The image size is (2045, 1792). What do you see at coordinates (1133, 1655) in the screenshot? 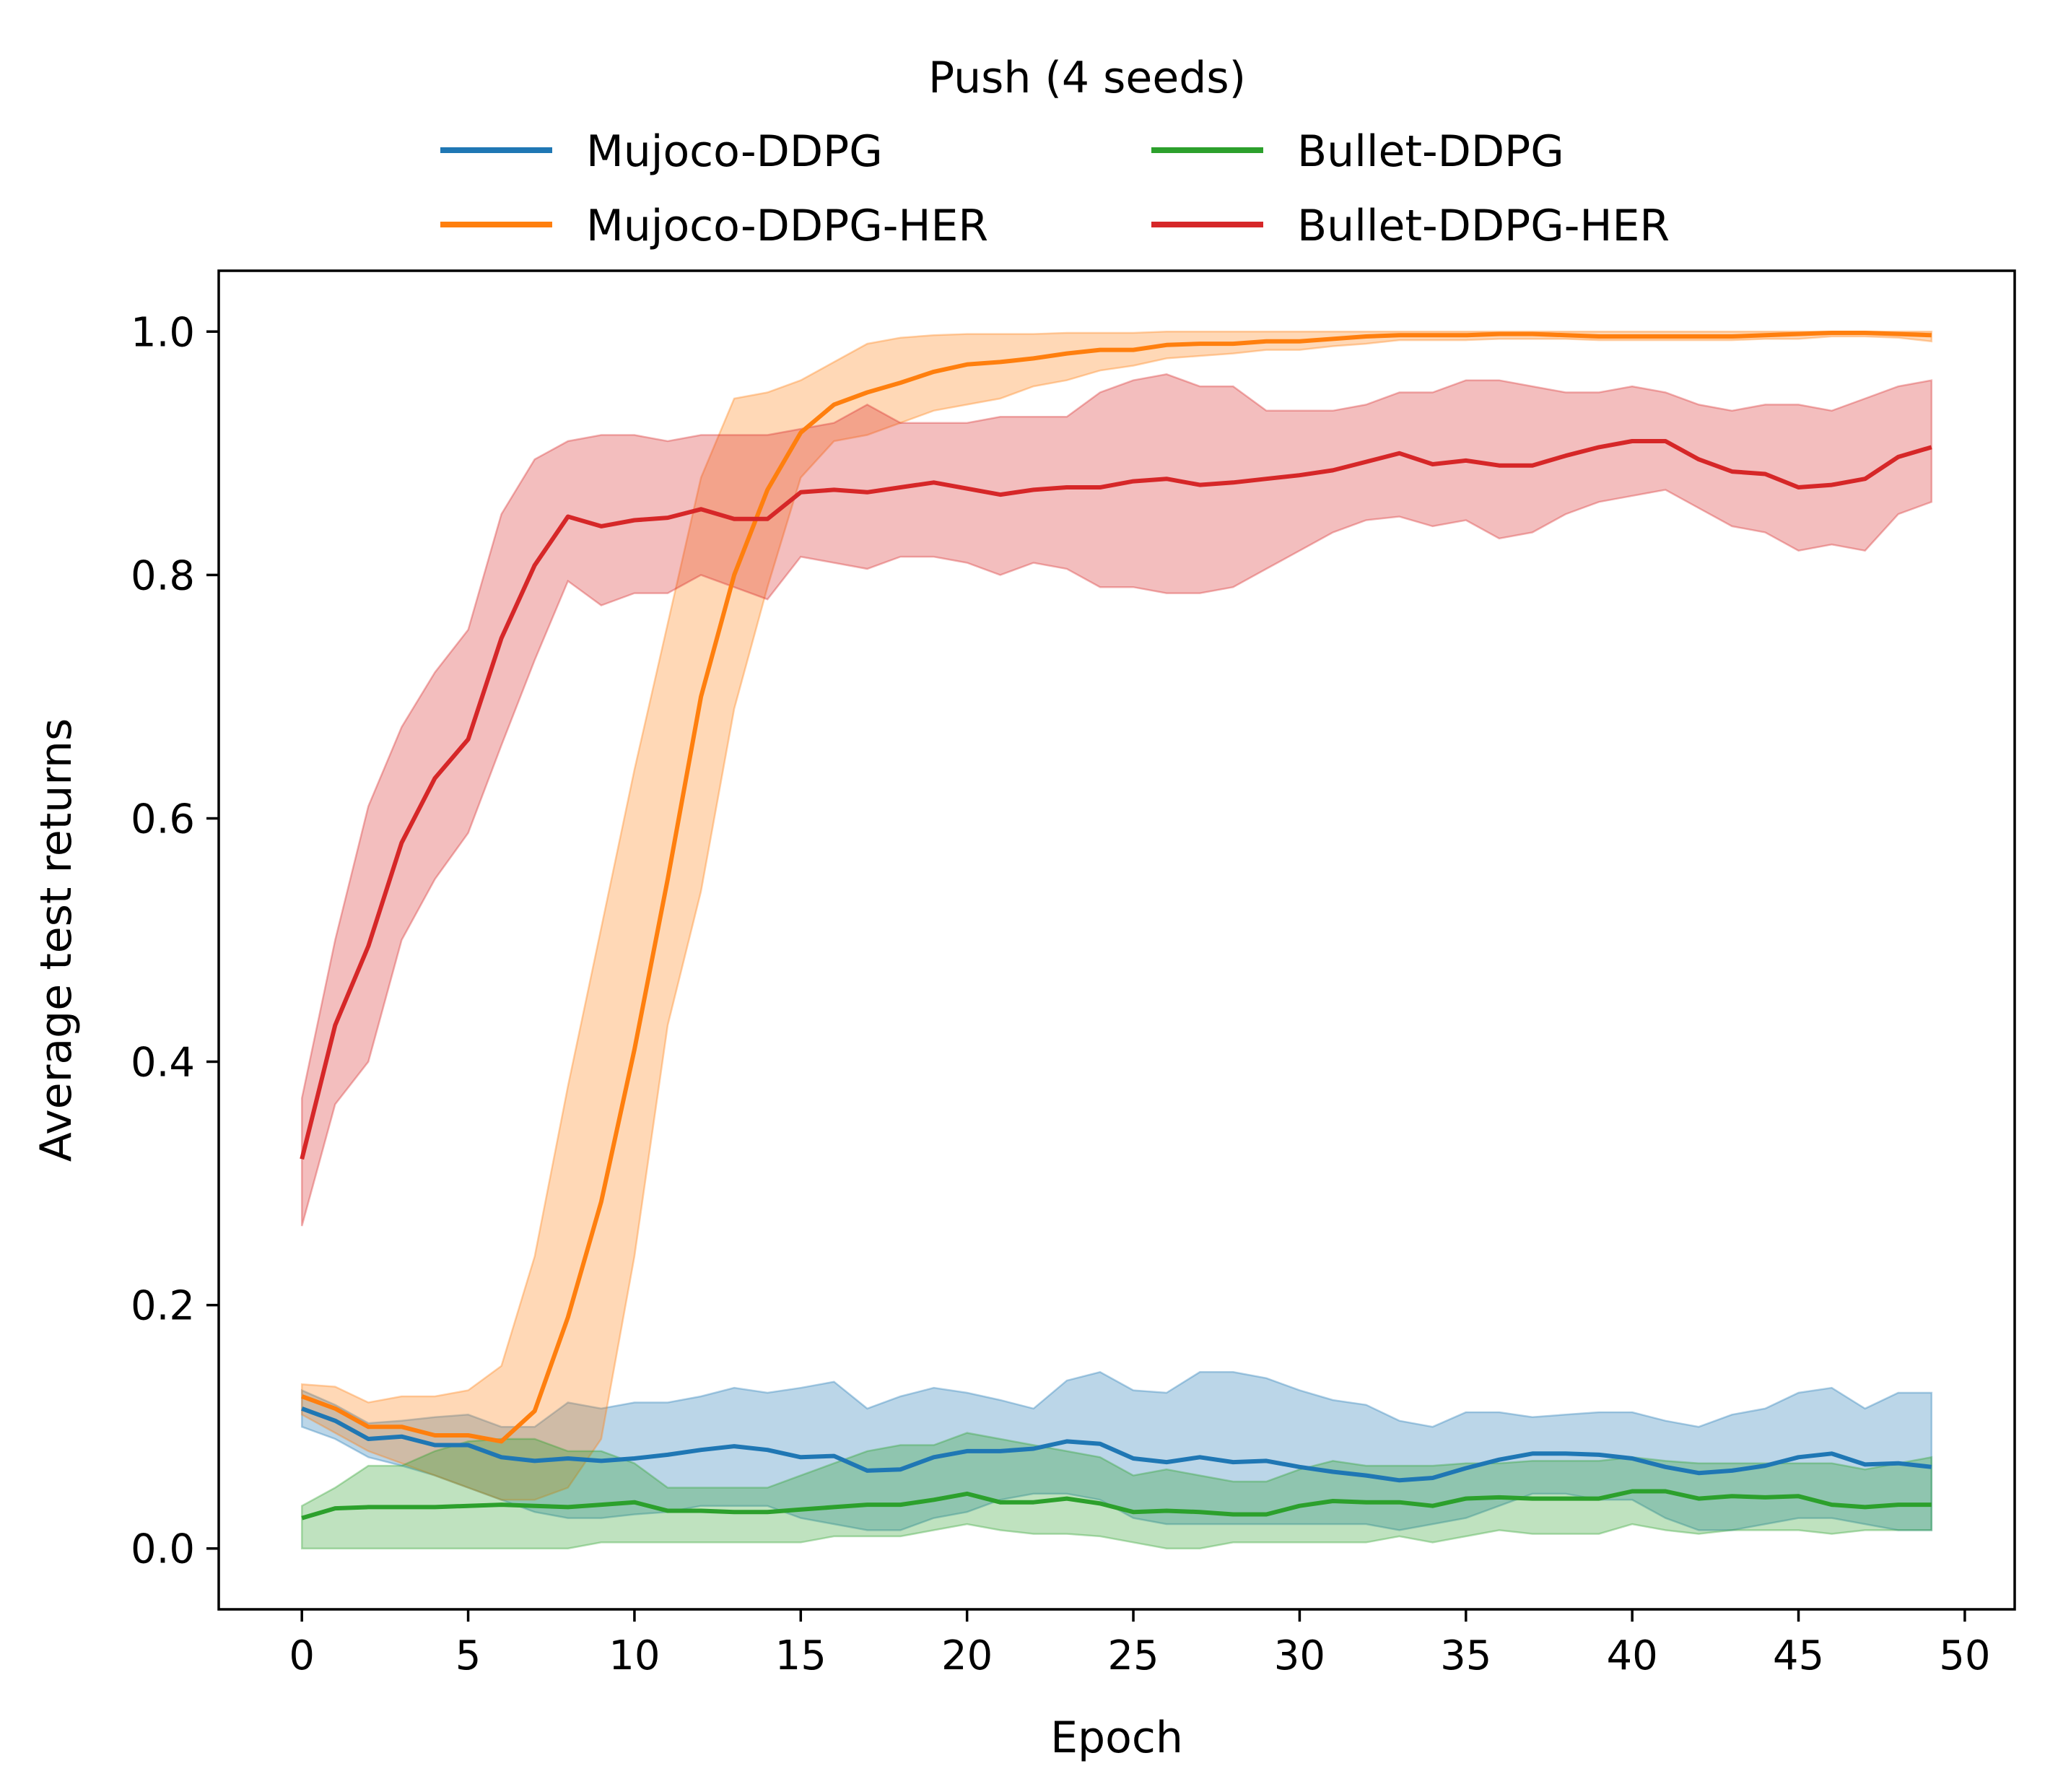
I see `x-tick-label: 25` at bounding box center [1133, 1655].